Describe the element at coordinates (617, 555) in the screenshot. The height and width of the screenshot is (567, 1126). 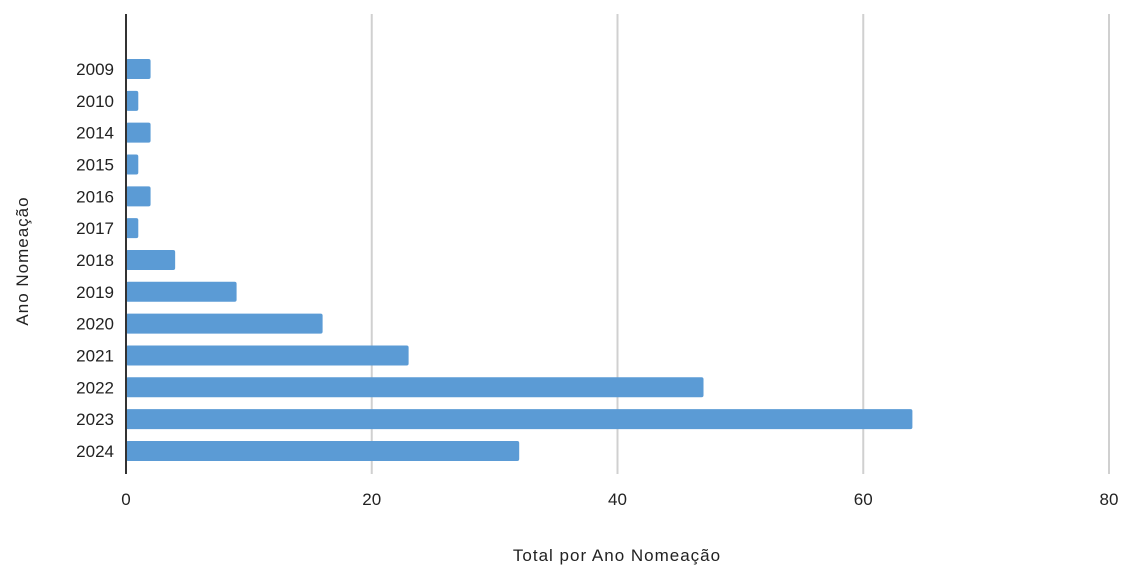
I see `x-axis-title: Total por Ano Nomeação` at that location.